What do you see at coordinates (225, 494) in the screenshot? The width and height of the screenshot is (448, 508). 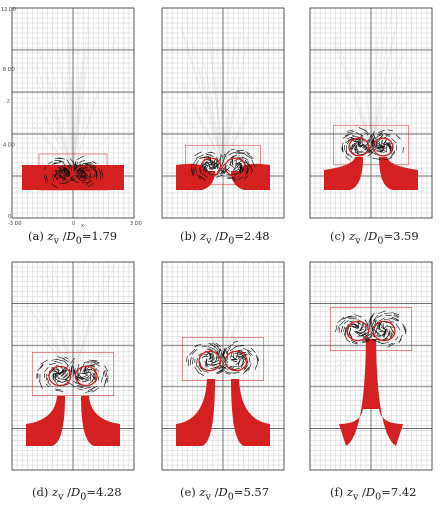 I see `caption-e: (e) zv /D0=5.57` at bounding box center [225, 494].